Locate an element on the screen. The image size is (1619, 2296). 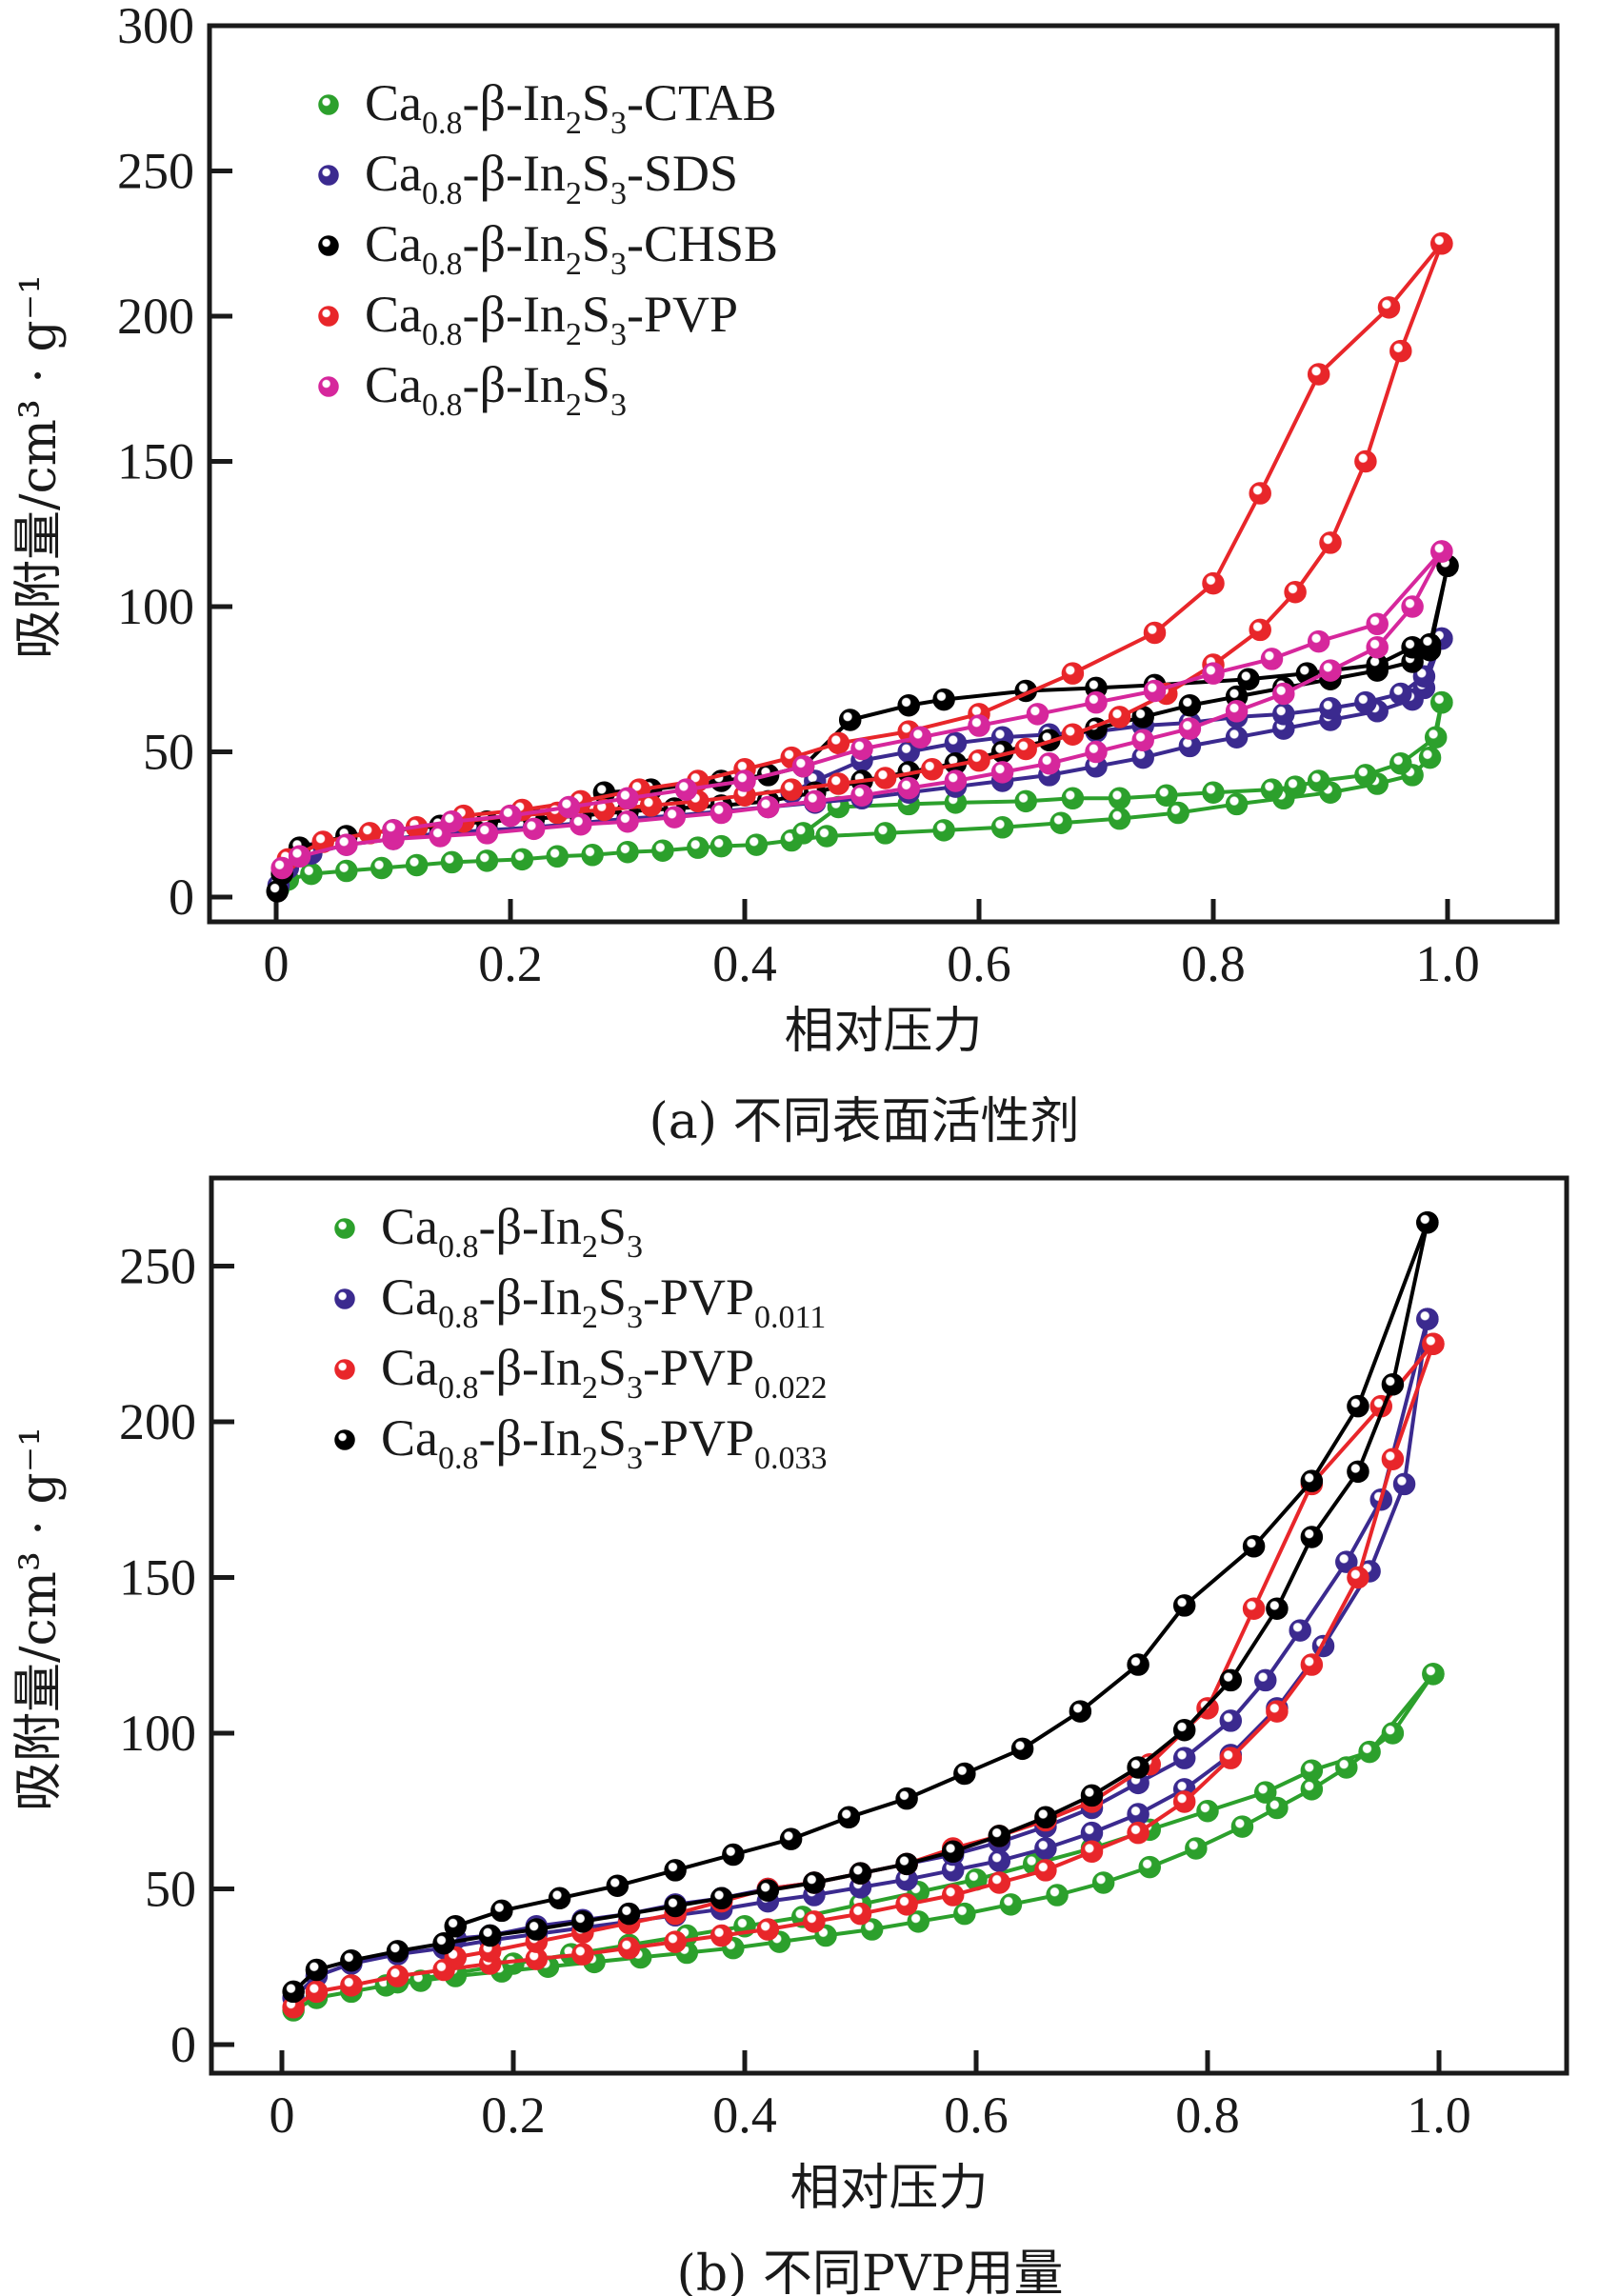
x-tick-label: 1.0 is located at coordinates (1447, 964).